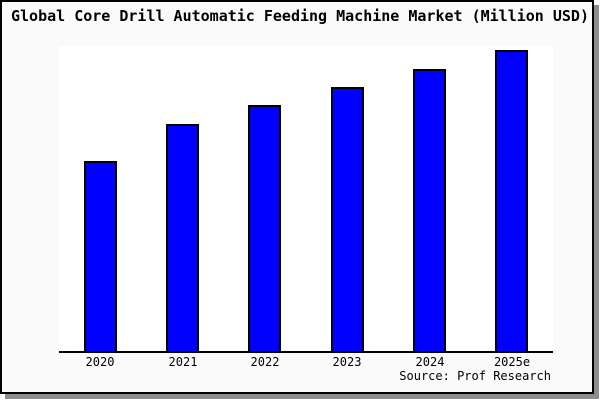  Describe the element at coordinates (347, 219) in the screenshot. I see `bar-2023` at that location.